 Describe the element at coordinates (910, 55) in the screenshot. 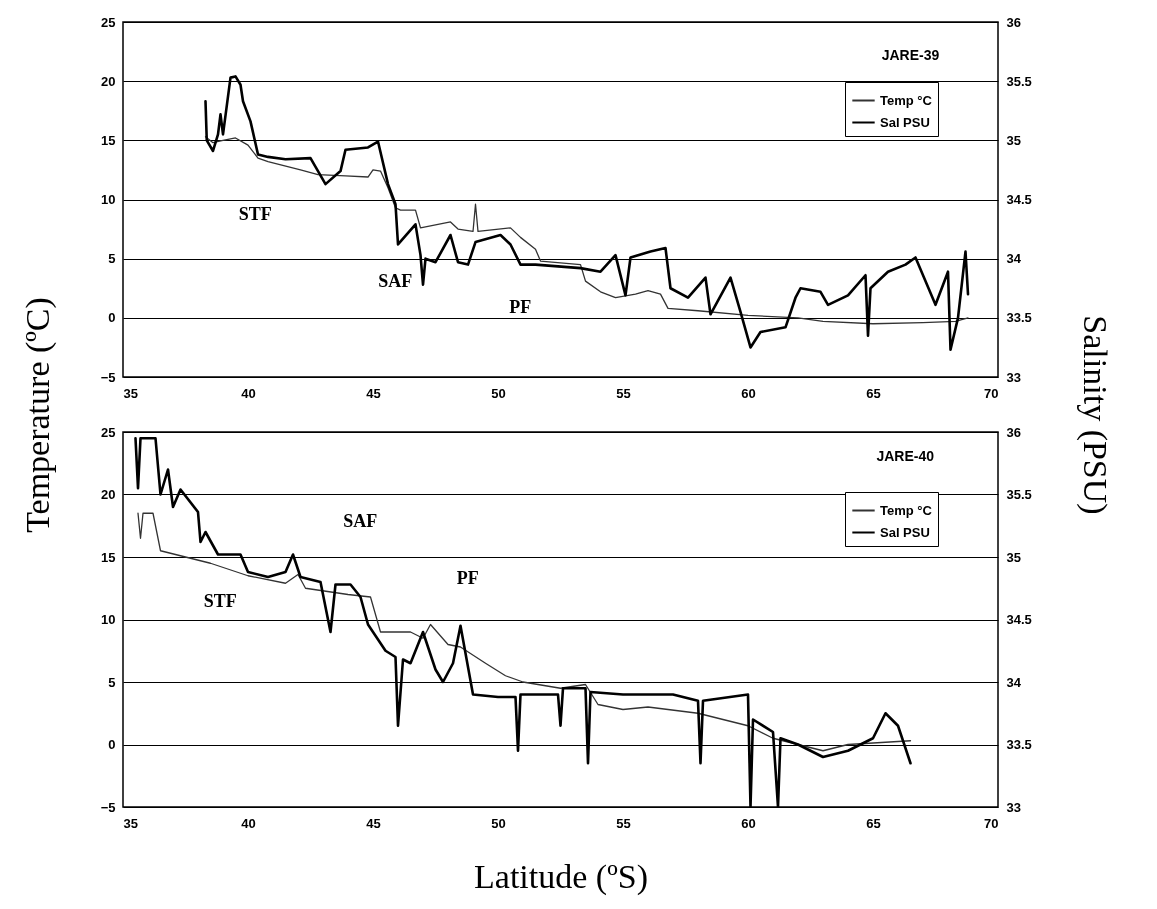

I see `annotation: JARE-39` at that location.